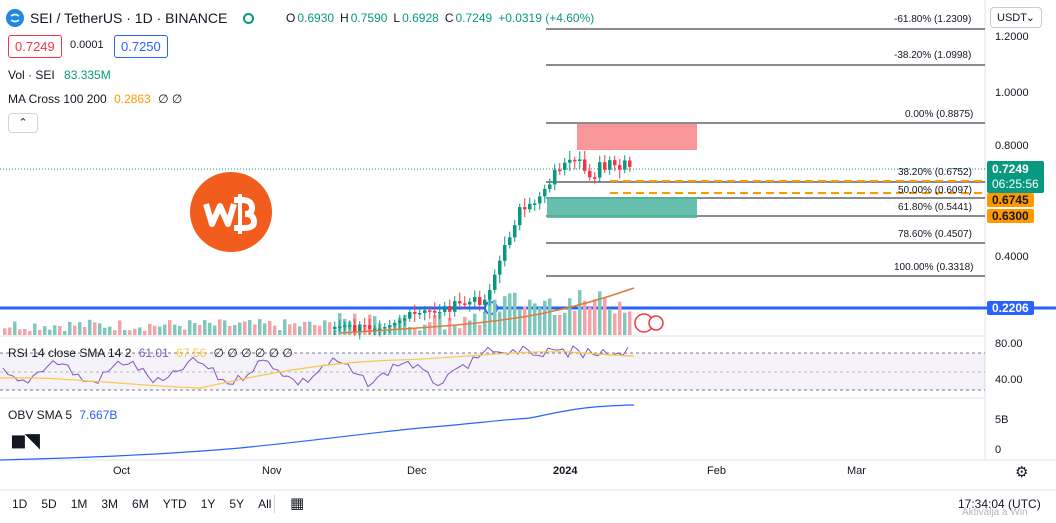  What do you see at coordinates (935, 207) in the screenshot?
I see `fib-label-6: 61.80% (0.5441)` at bounding box center [935, 207].